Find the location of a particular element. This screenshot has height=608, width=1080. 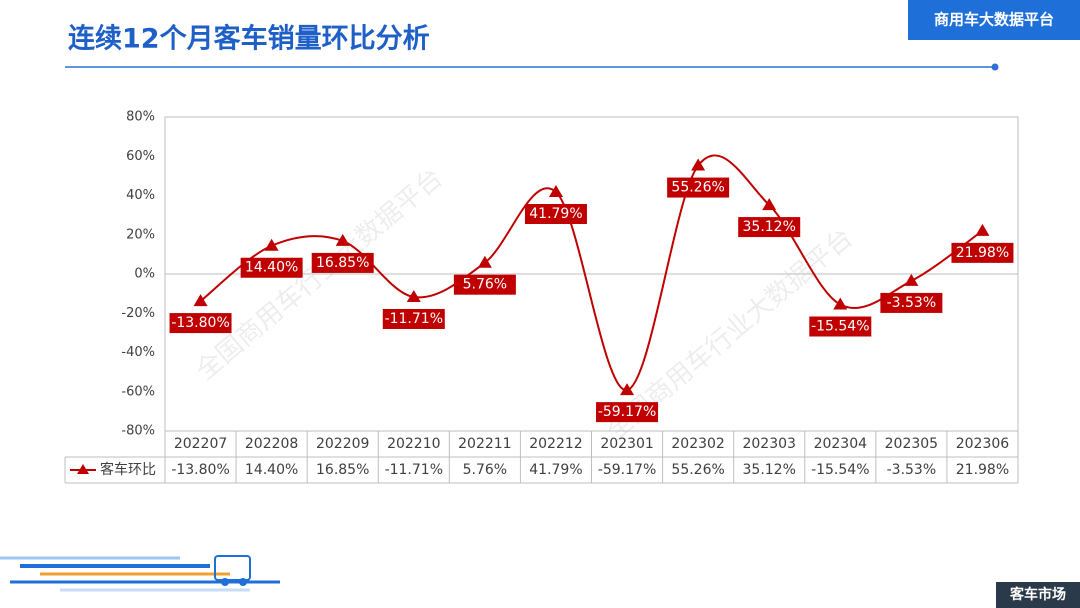

x-tick-label: 202212 is located at coordinates (555, 444).